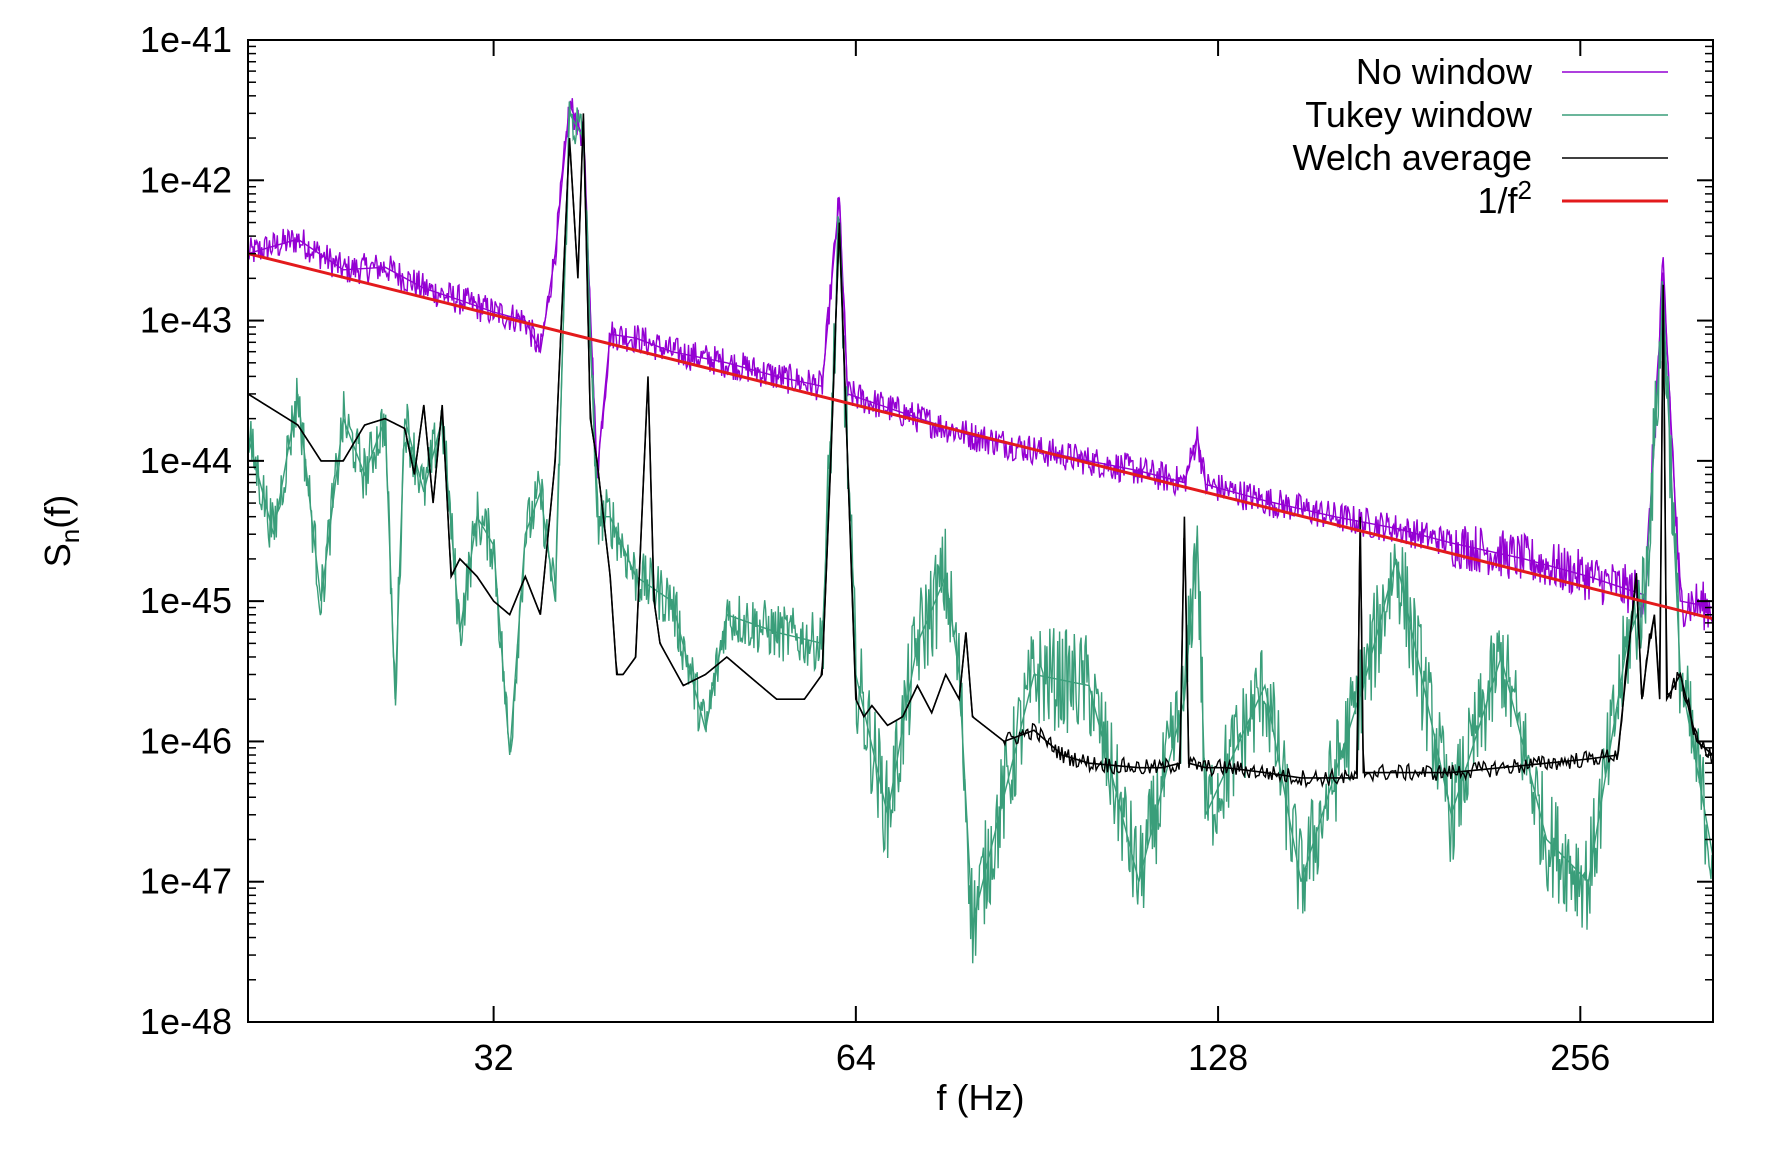 The image size is (1770, 1166). Describe the element at coordinates (186, 530) in the screenshot. I see `y-tick-labels: 1e-41 1e-42 1e-43 1e-44 1e-45 1e-46 1e-47 1e-48` at that location.